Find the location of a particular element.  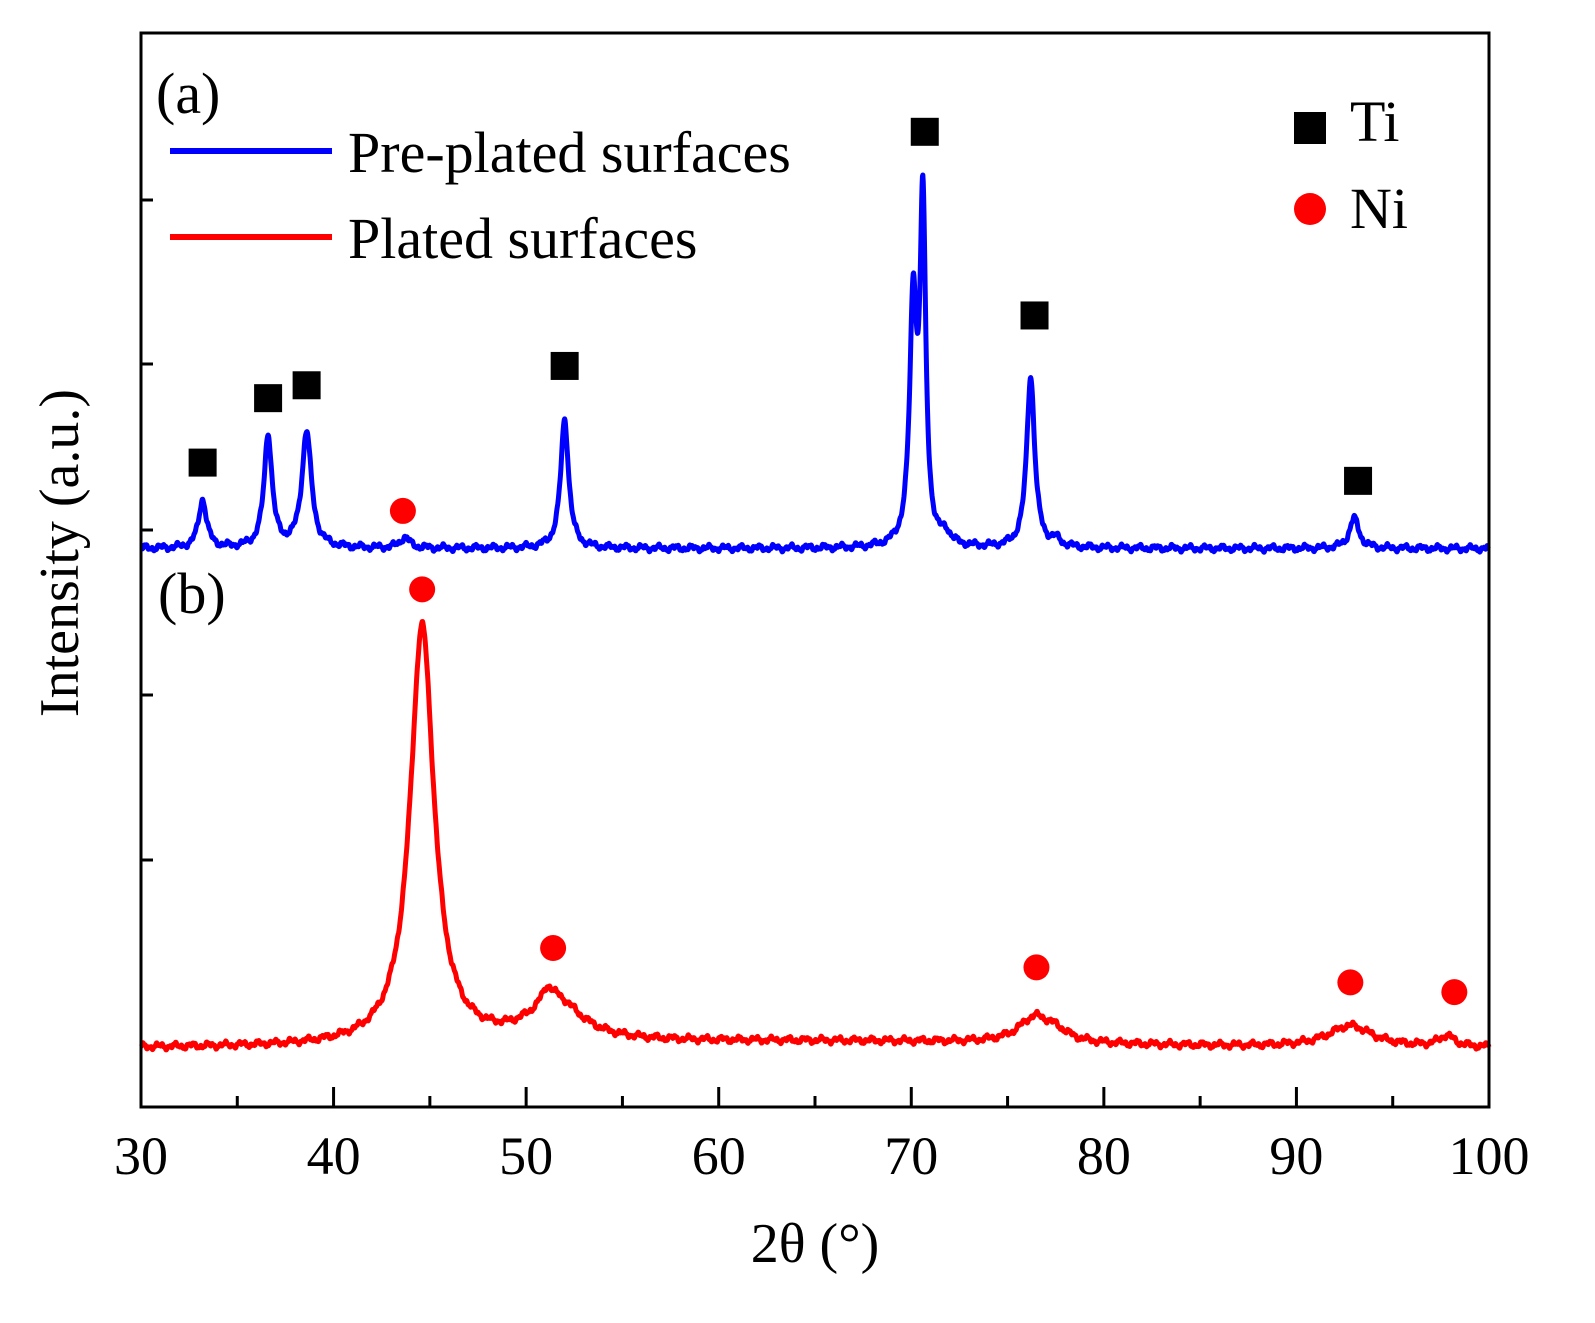

legend-label-plated: Plated surfaces is located at coordinates (522, 238).